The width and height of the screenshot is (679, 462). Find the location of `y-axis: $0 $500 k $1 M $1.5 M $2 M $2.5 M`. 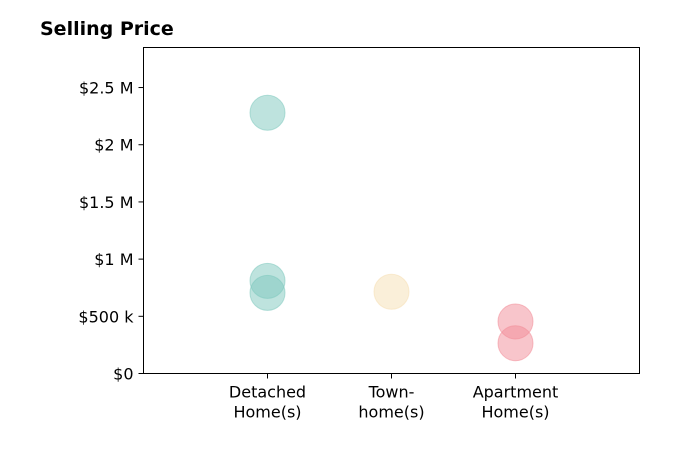

y-axis: $0 $500 k $1 M $1.5 M $2 M $2.5 M is located at coordinates (111, 231).